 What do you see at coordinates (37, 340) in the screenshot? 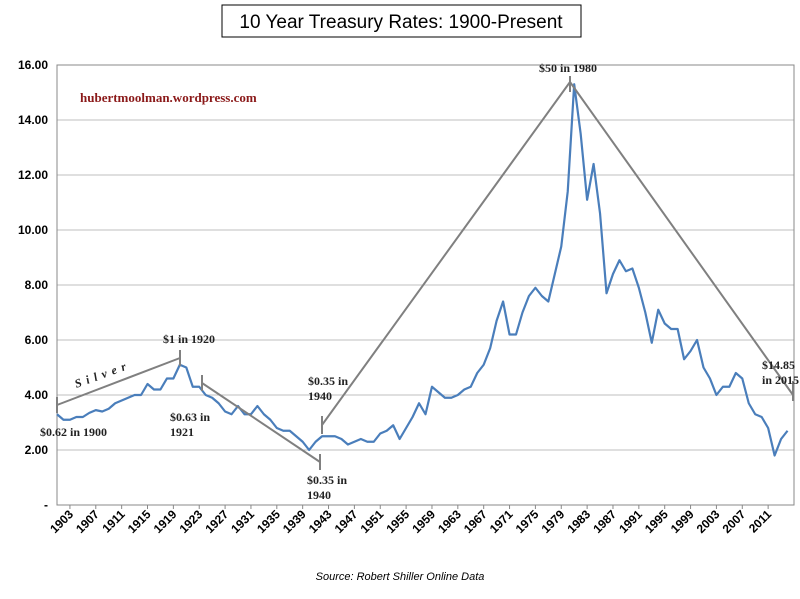
I see `y-tick-label: 6.00` at bounding box center [37, 340].